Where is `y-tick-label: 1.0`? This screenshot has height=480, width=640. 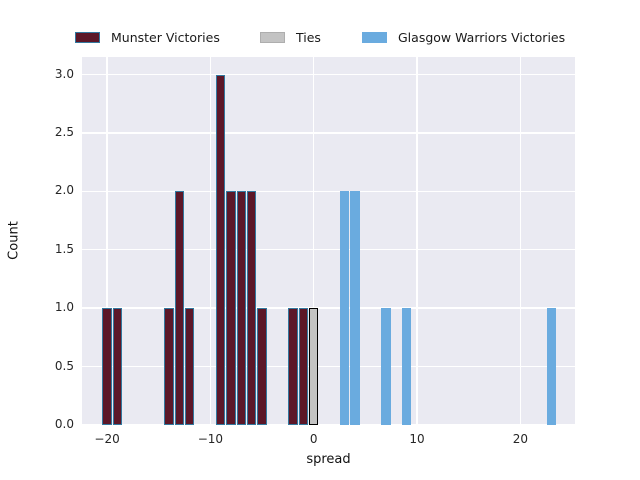
y-tick-label: 1.0 is located at coordinates (64, 307).